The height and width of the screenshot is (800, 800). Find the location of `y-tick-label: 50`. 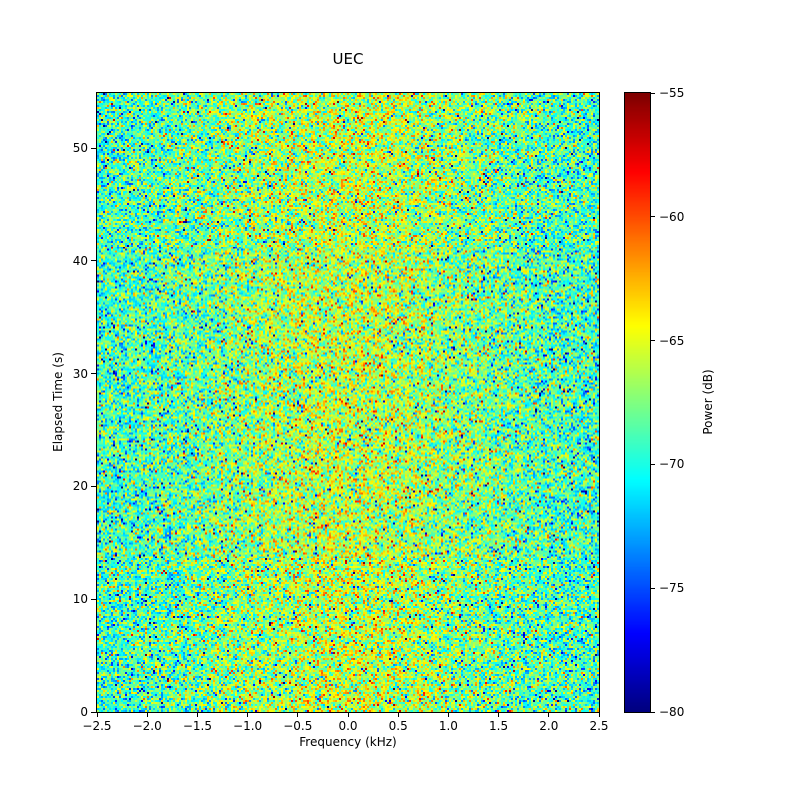

y-tick-label: 50 is located at coordinates (80, 148).